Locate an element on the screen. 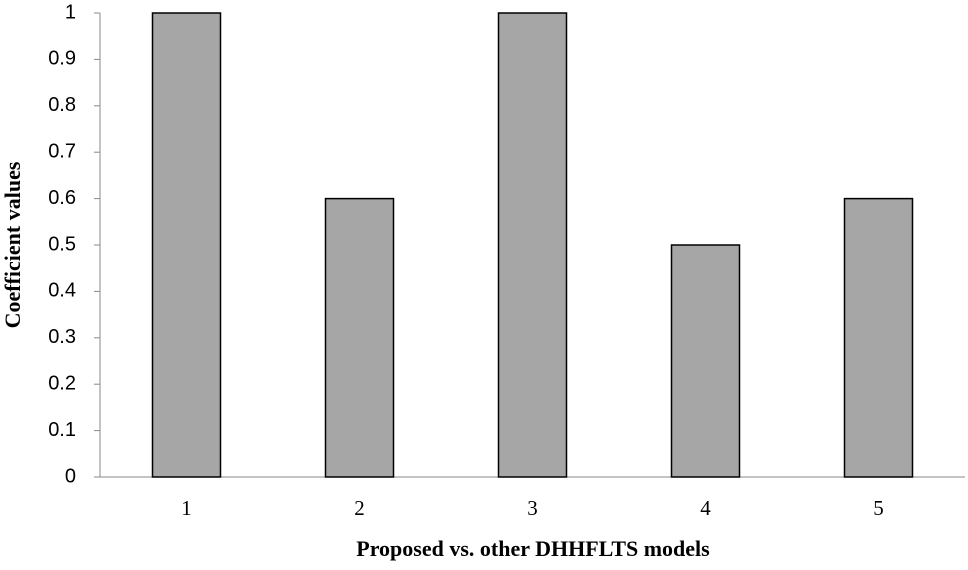 The height and width of the screenshot is (570, 968). y-tick-label: 0.8 is located at coordinates (62, 105).